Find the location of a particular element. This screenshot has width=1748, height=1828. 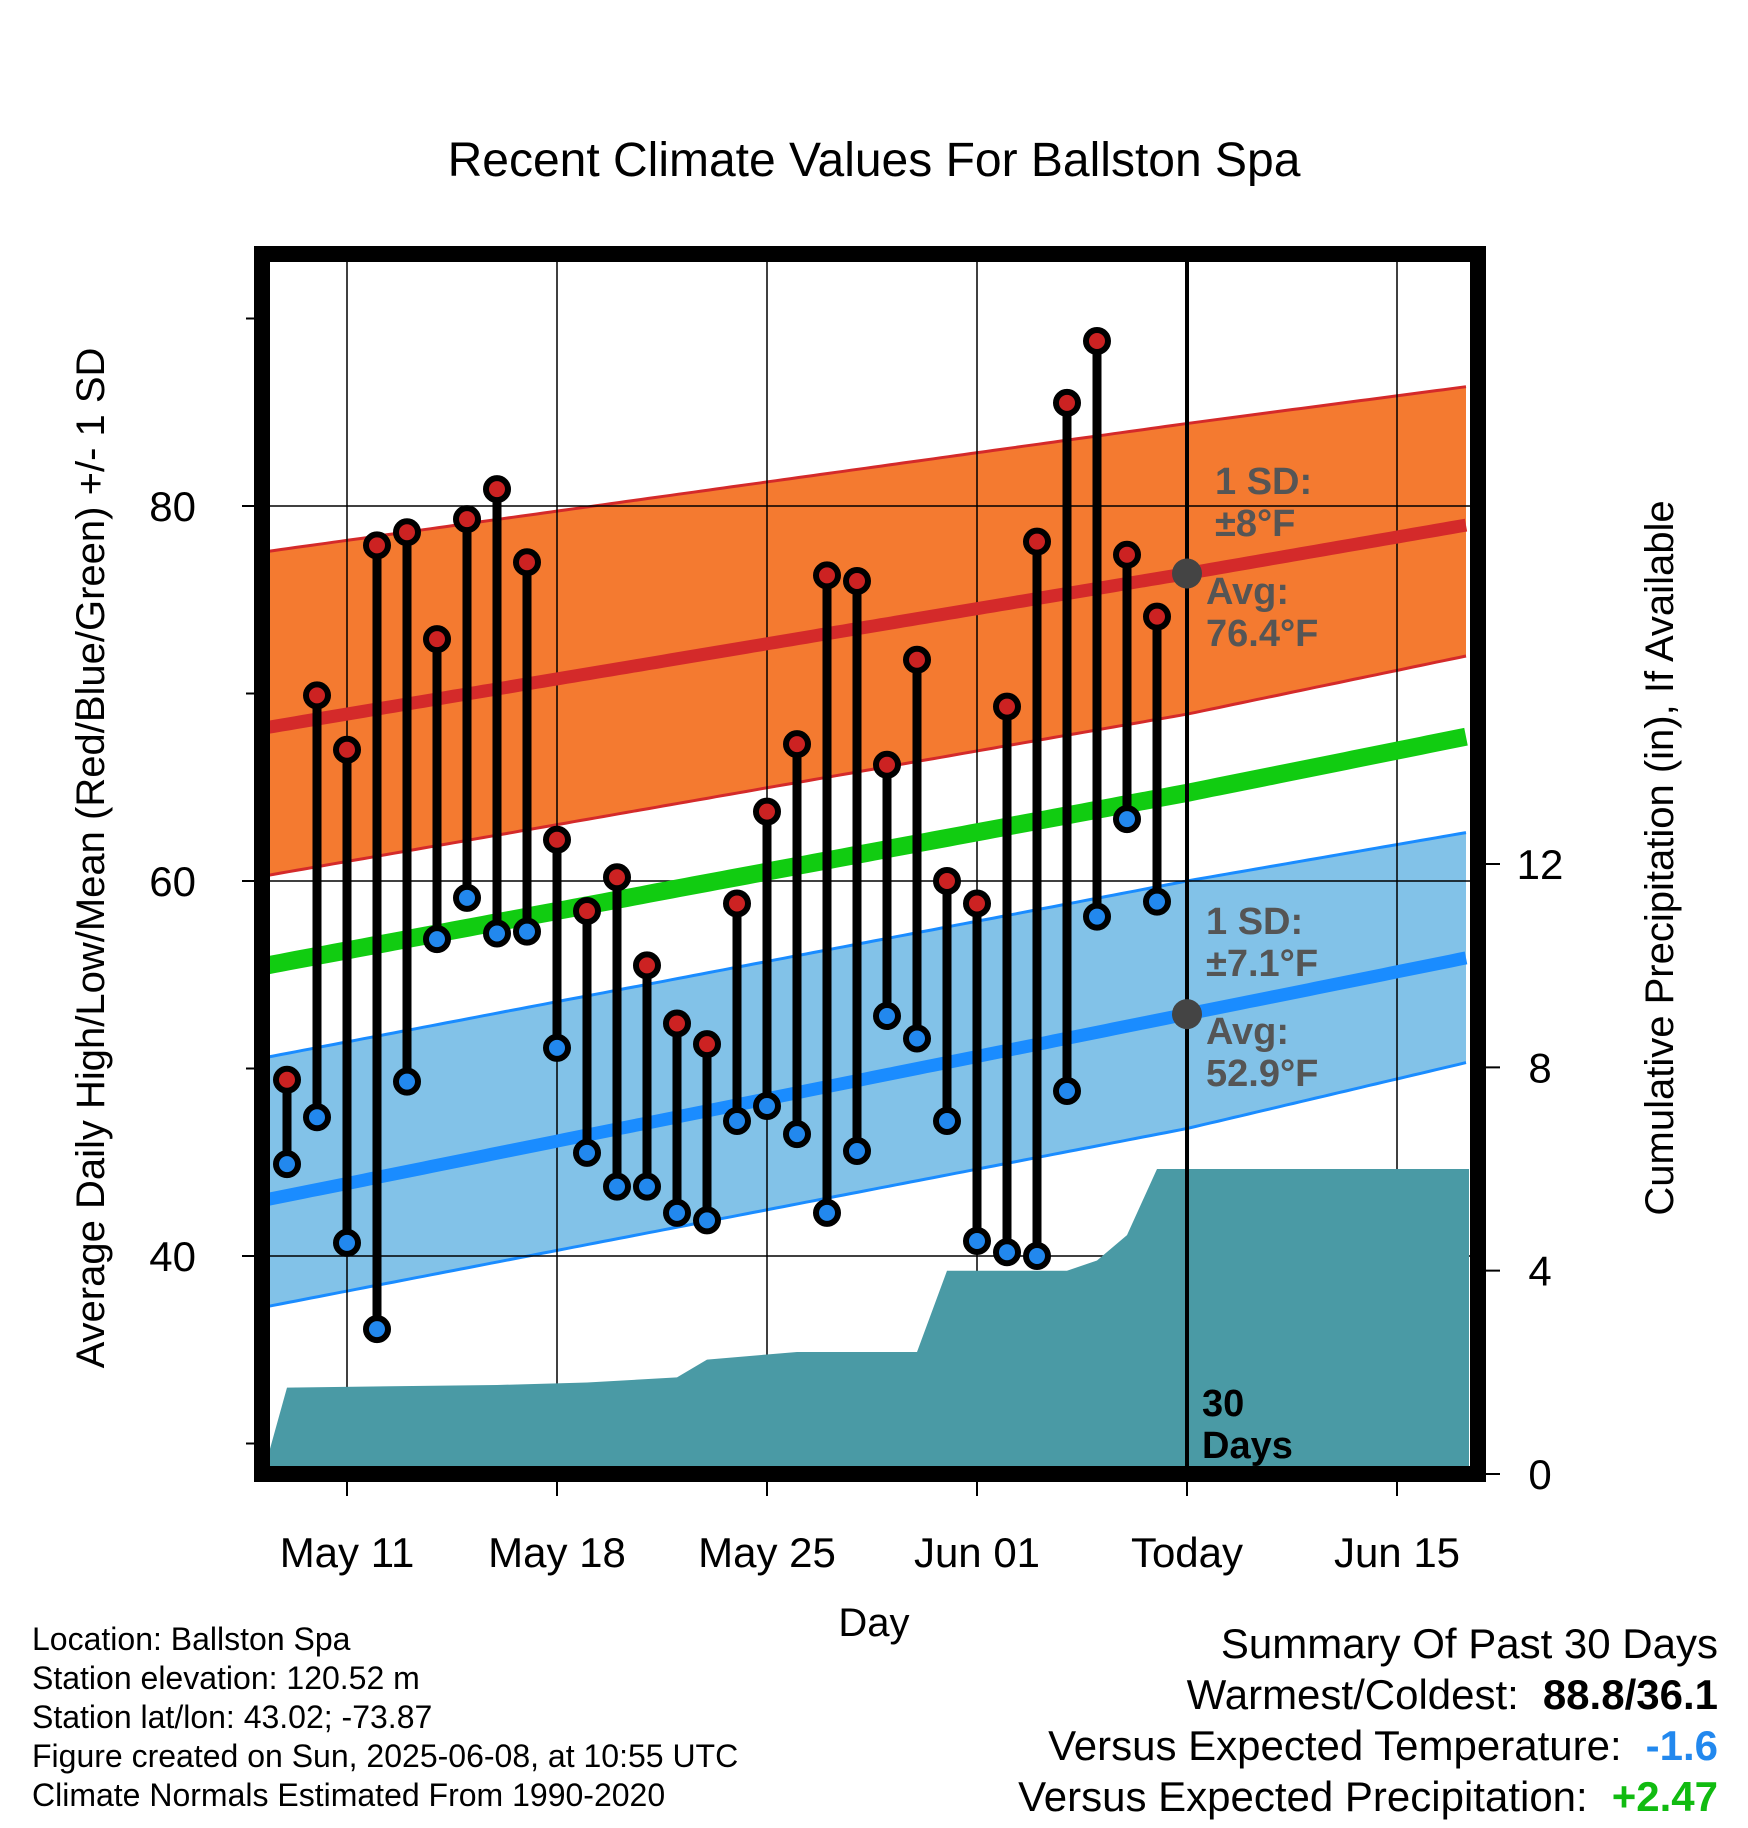

high-sd-label: 1 SD: ±8°F is located at coordinates (1263, 503).